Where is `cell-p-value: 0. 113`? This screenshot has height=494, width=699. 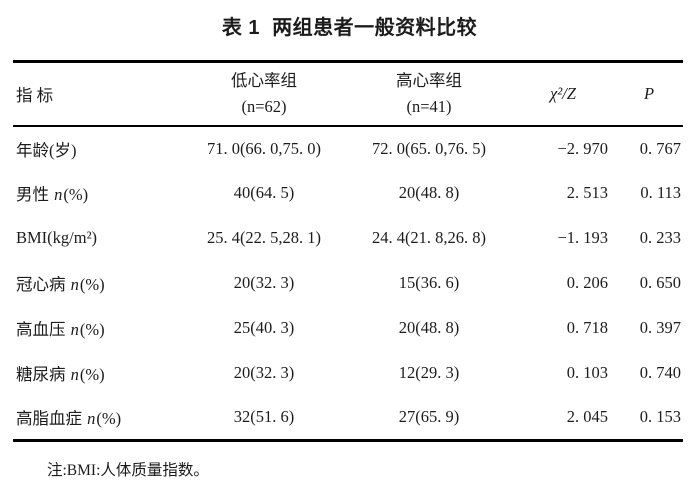 cell-p-value: 0. 113 is located at coordinates (660, 192).